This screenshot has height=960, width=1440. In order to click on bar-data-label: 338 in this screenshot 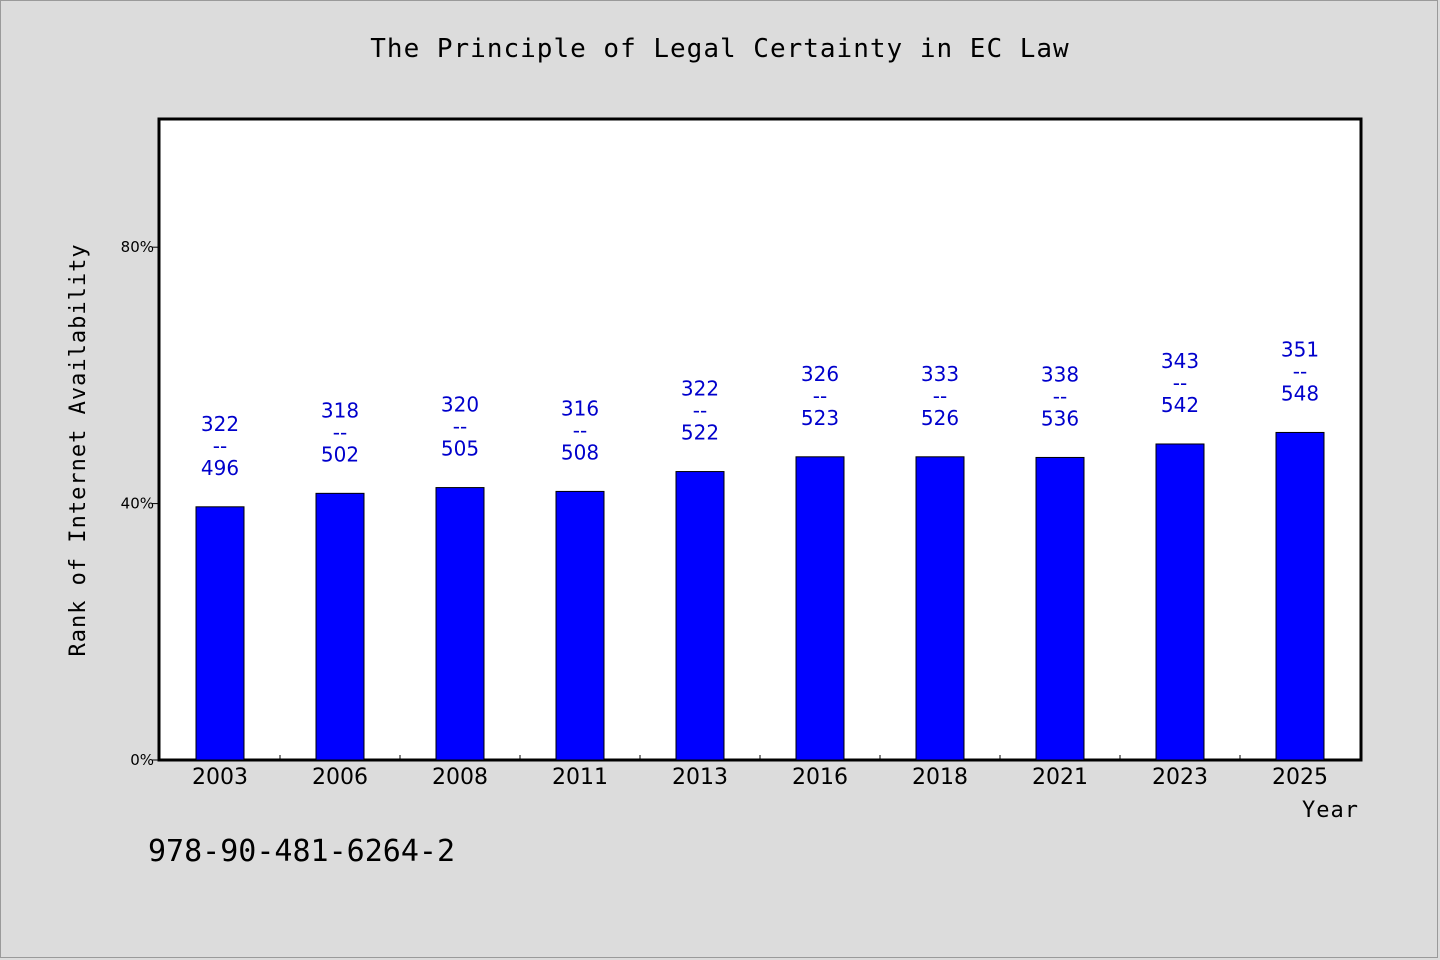, I will do `click(1060, 374)`.